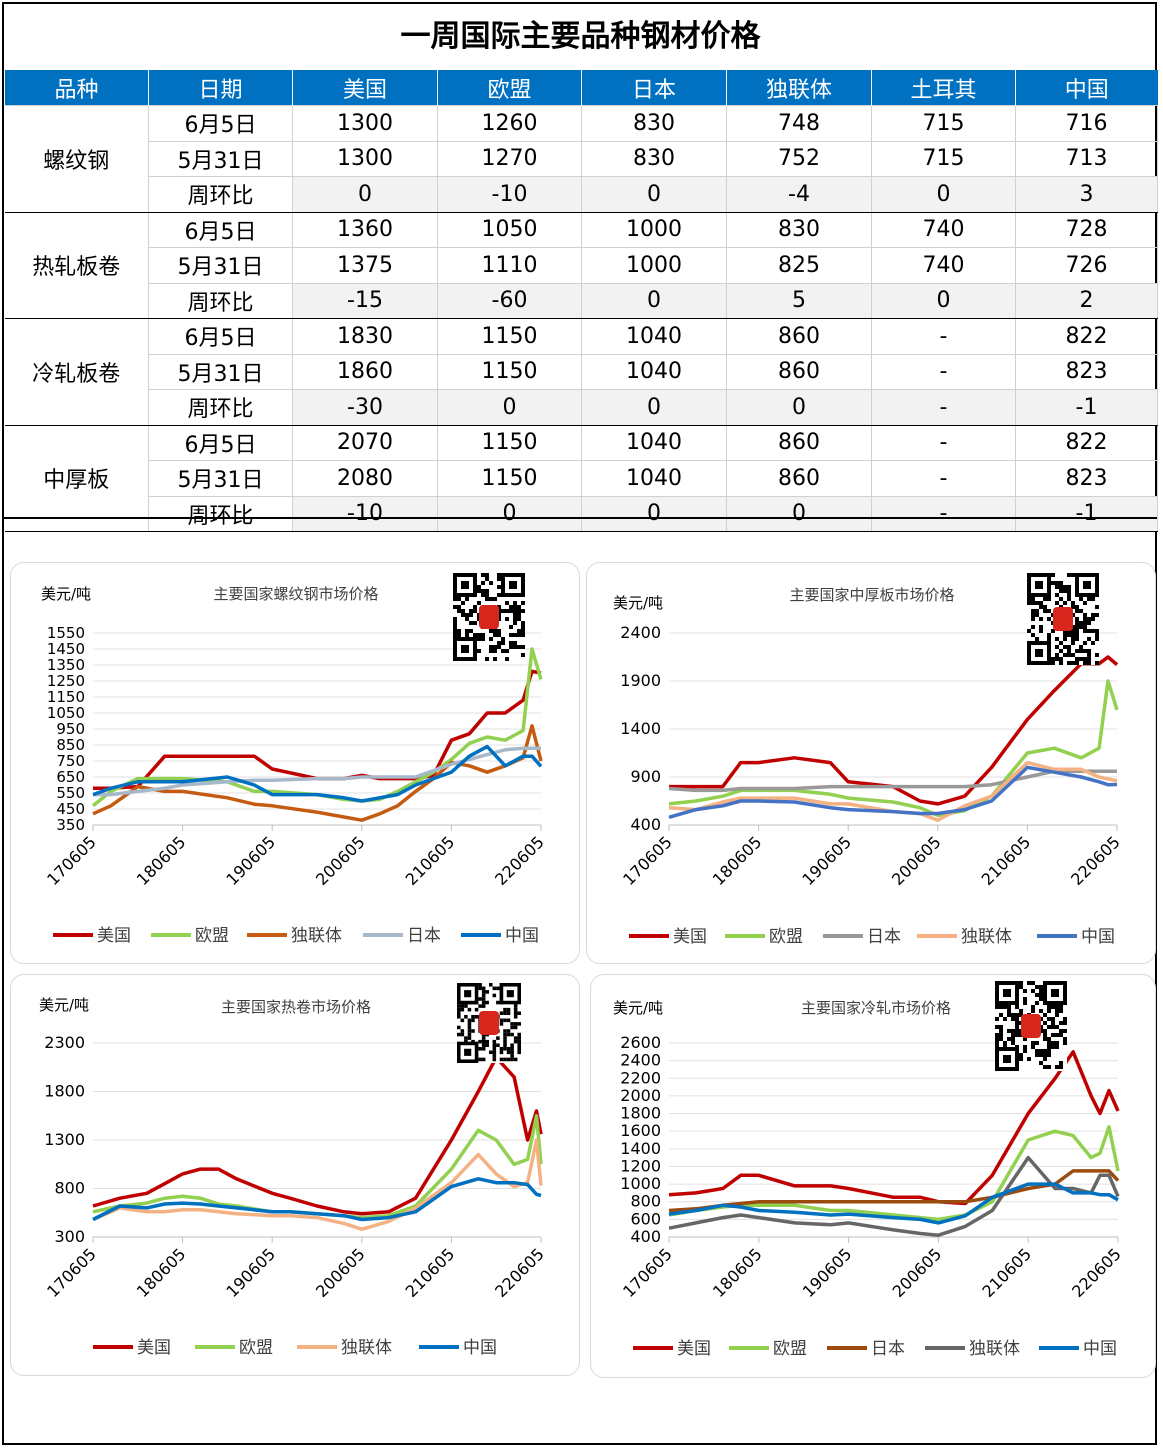  I want to click on date-cell: 周环比, so click(220, 513).